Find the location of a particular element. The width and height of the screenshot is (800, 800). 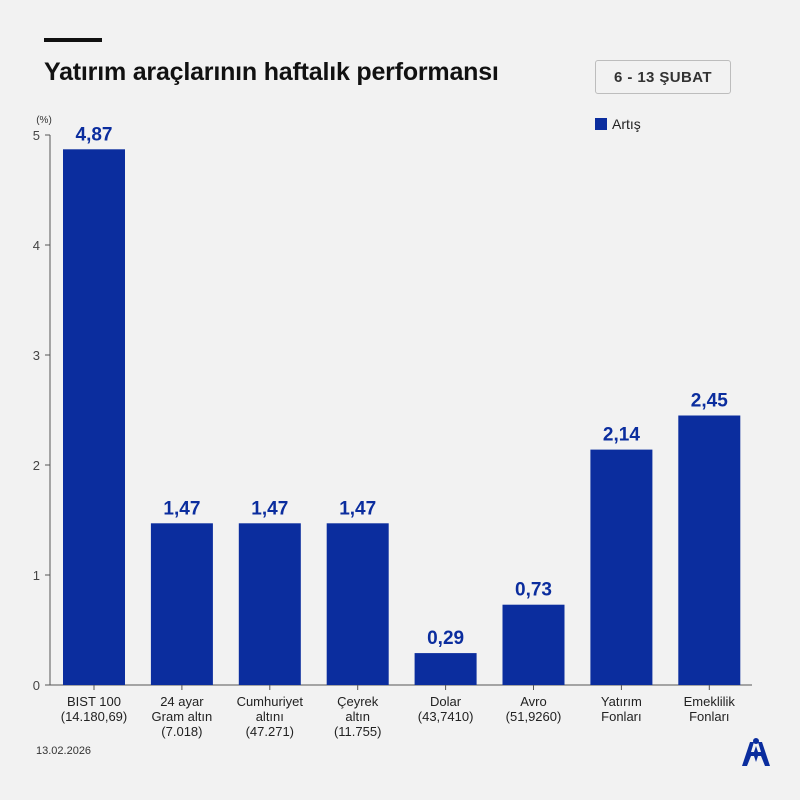

x-tick-label: Çeyrek is located at coordinates (358, 701).